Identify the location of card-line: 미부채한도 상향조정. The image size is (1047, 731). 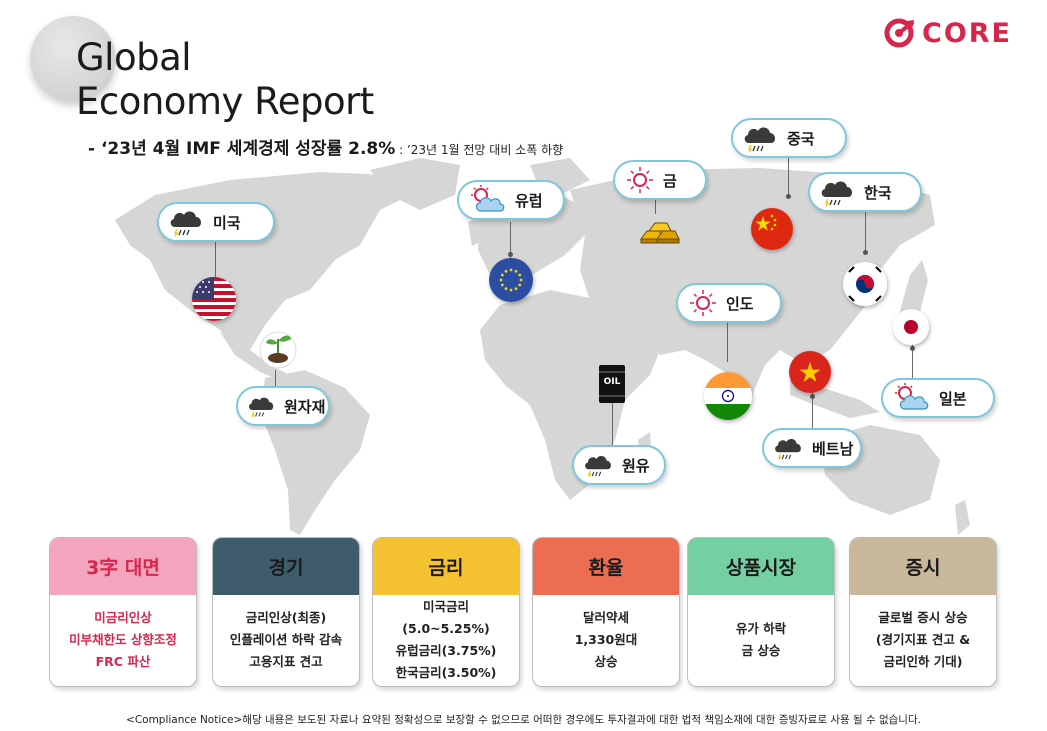
(123, 639).